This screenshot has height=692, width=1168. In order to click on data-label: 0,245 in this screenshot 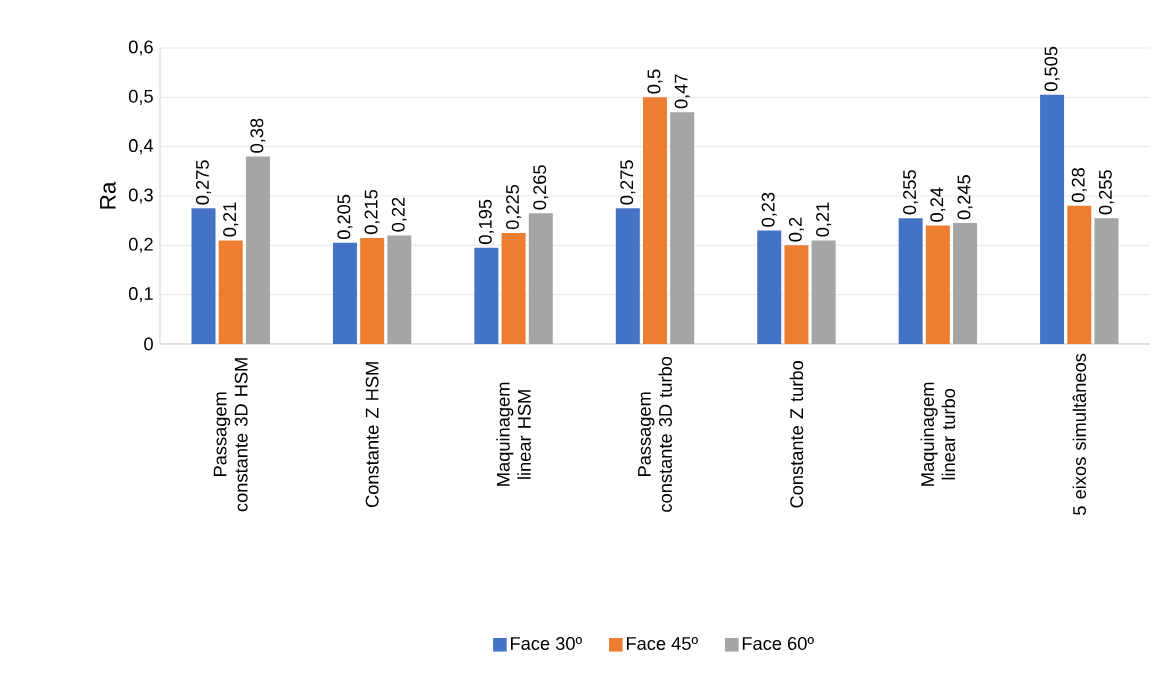, I will do `click(965, 197)`.